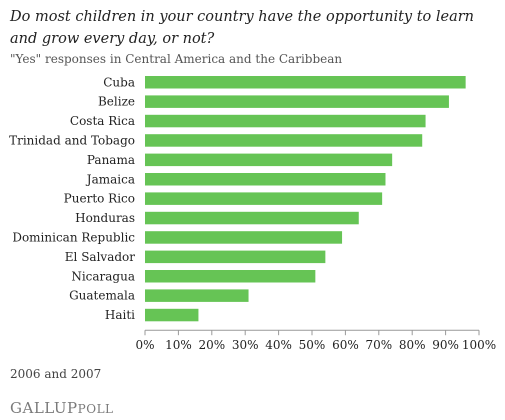  I want to click on category-label: Puerto Rico, so click(99, 199).